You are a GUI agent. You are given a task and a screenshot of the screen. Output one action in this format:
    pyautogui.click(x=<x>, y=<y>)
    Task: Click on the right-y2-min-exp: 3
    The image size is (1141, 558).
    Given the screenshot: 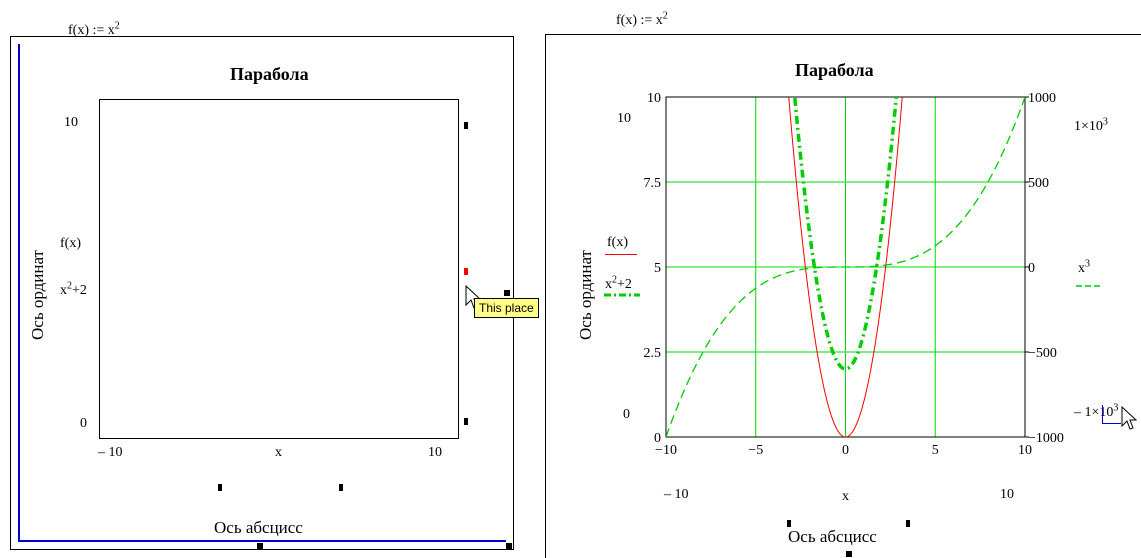 What is the action you would take?
    pyautogui.click(x=1116, y=408)
    